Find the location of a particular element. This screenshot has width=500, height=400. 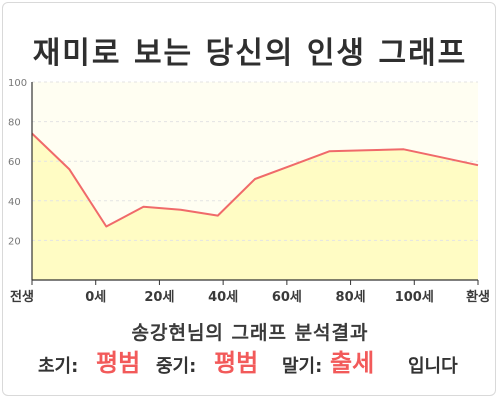

result-title: 송강현님의 그래프 분석결과 is located at coordinates (250, 333).